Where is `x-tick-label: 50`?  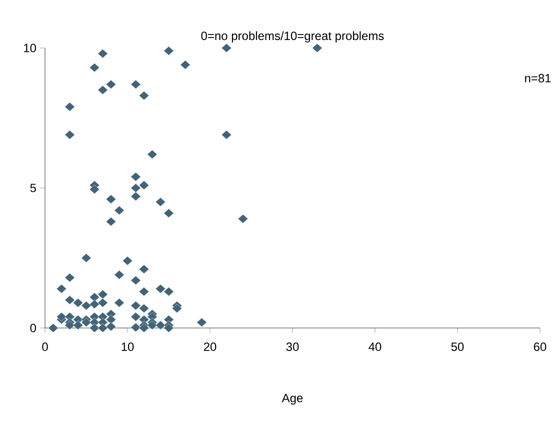
x-tick-label: 50 is located at coordinates (457, 347).